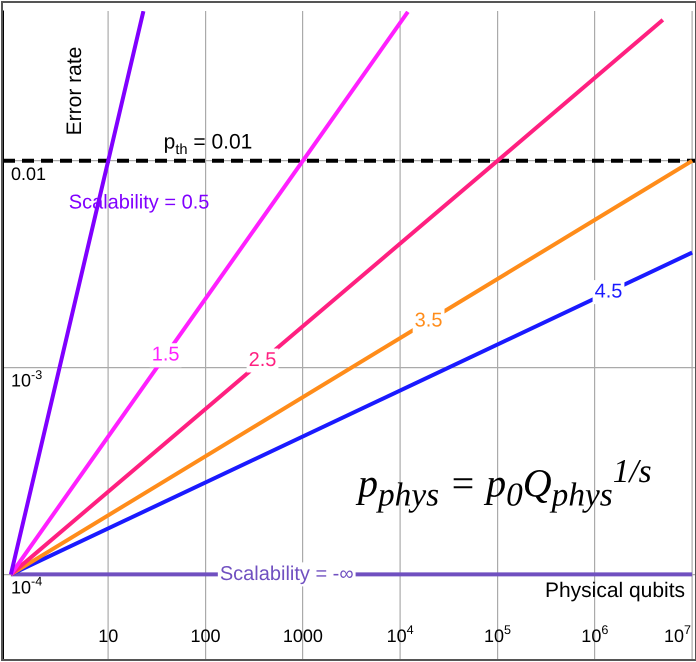 This screenshot has height=662, width=696. Describe the element at coordinates (608, 291) in the screenshot. I see `series-label: 4.5` at that location.